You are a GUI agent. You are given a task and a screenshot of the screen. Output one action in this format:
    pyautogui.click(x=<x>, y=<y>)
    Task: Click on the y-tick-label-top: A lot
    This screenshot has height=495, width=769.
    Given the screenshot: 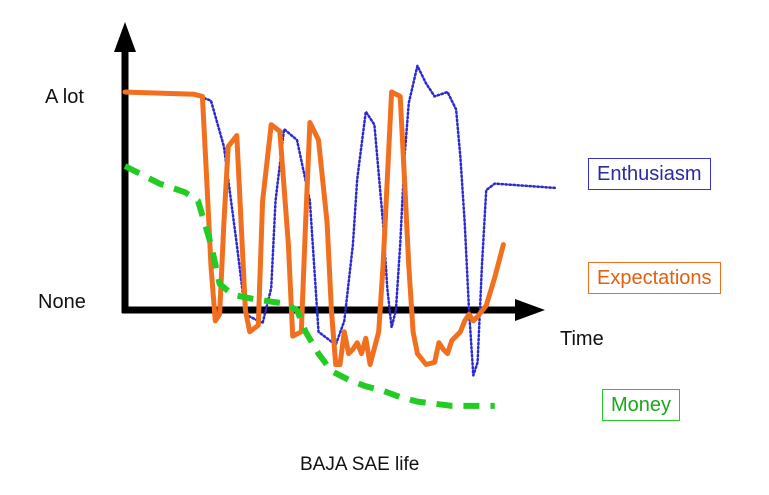 What is the action you would take?
    pyautogui.click(x=64, y=97)
    